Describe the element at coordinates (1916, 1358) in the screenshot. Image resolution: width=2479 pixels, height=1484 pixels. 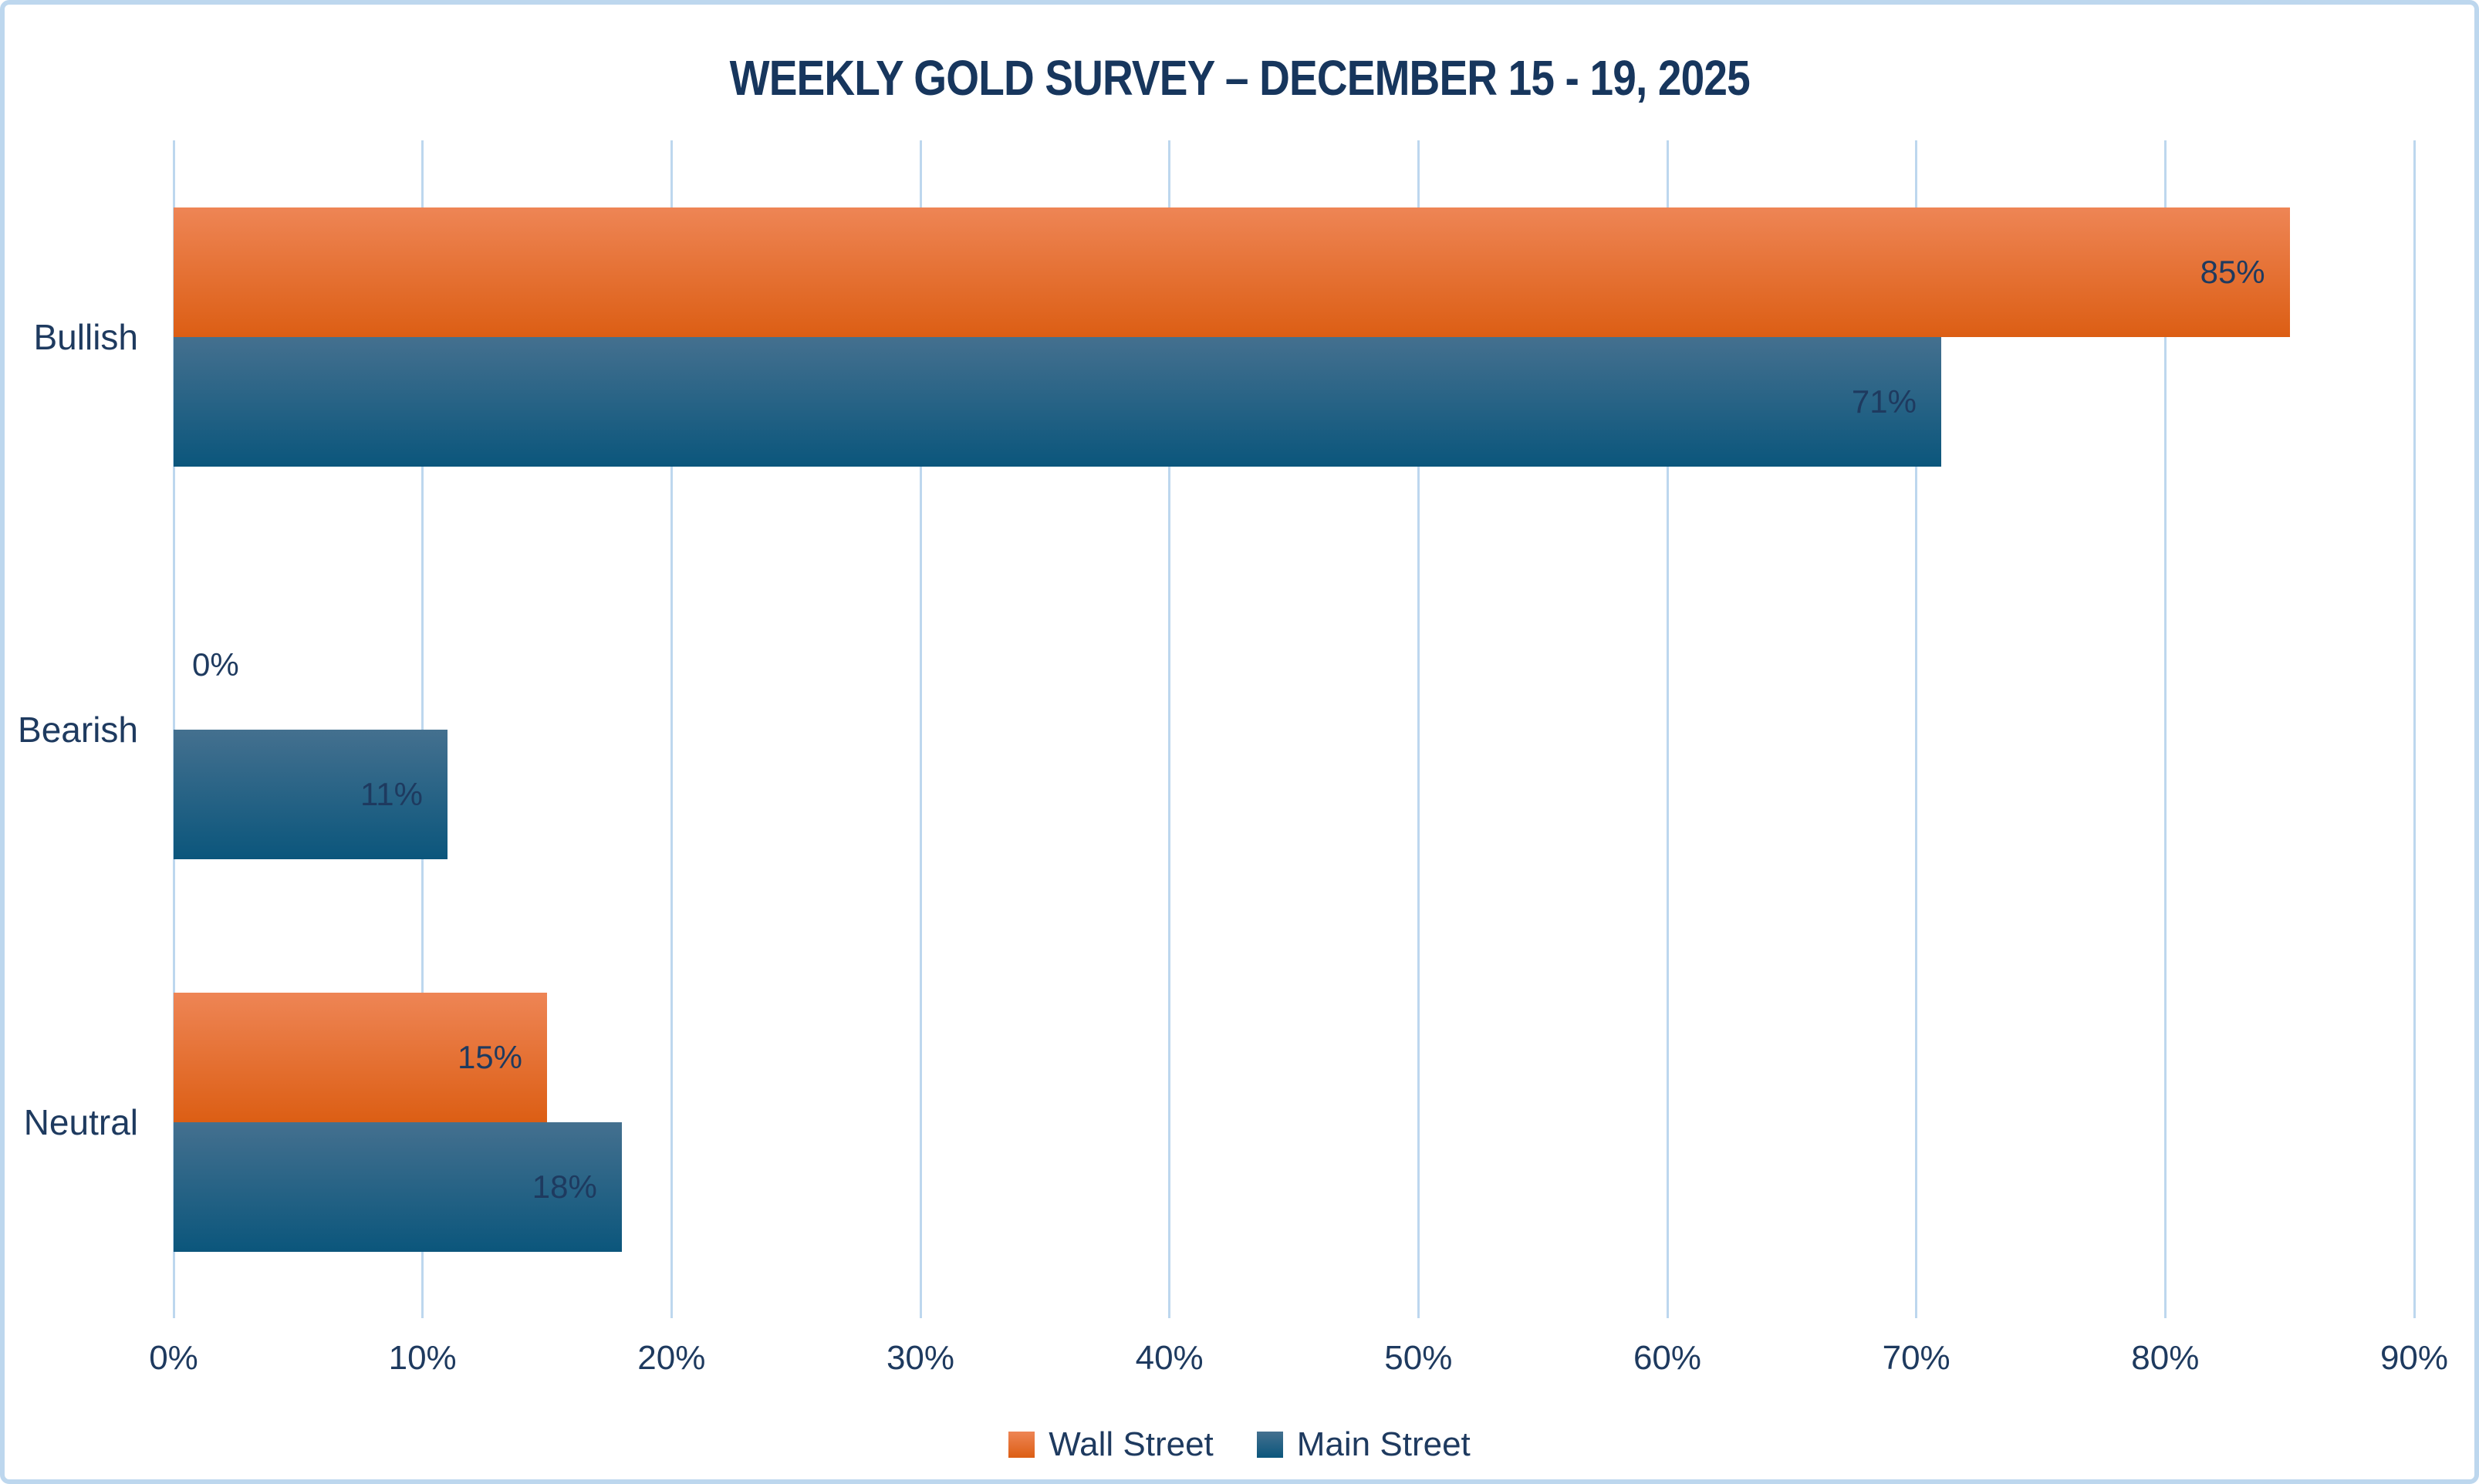
I see `x-tick-label-7: 70%` at that location.